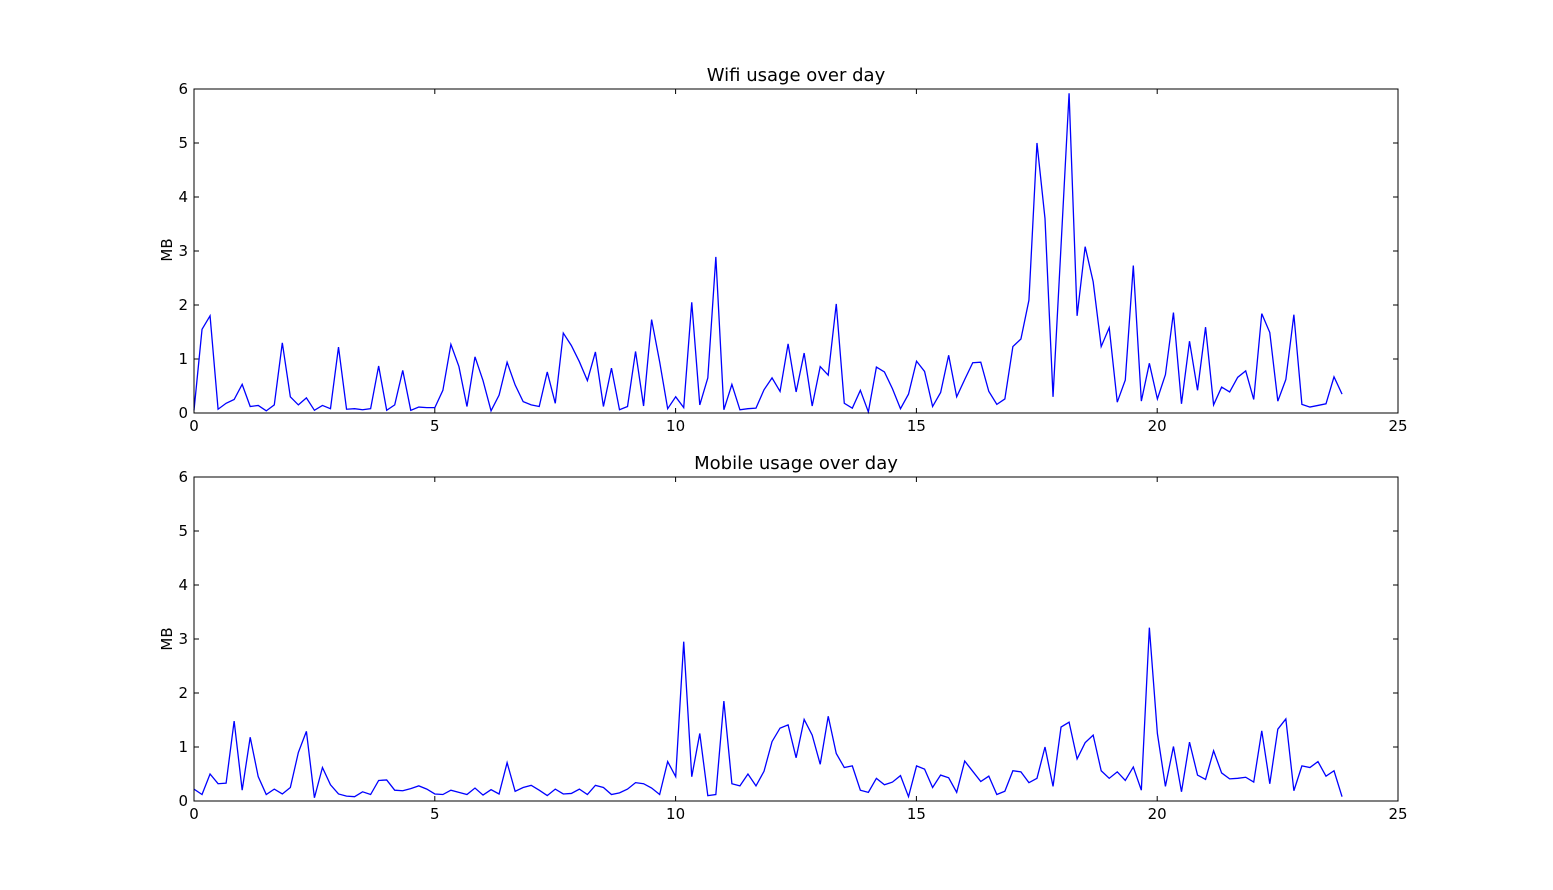  What do you see at coordinates (768, 713) in the screenshot?
I see `mobile-series-line` at bounding box center [768, 713].